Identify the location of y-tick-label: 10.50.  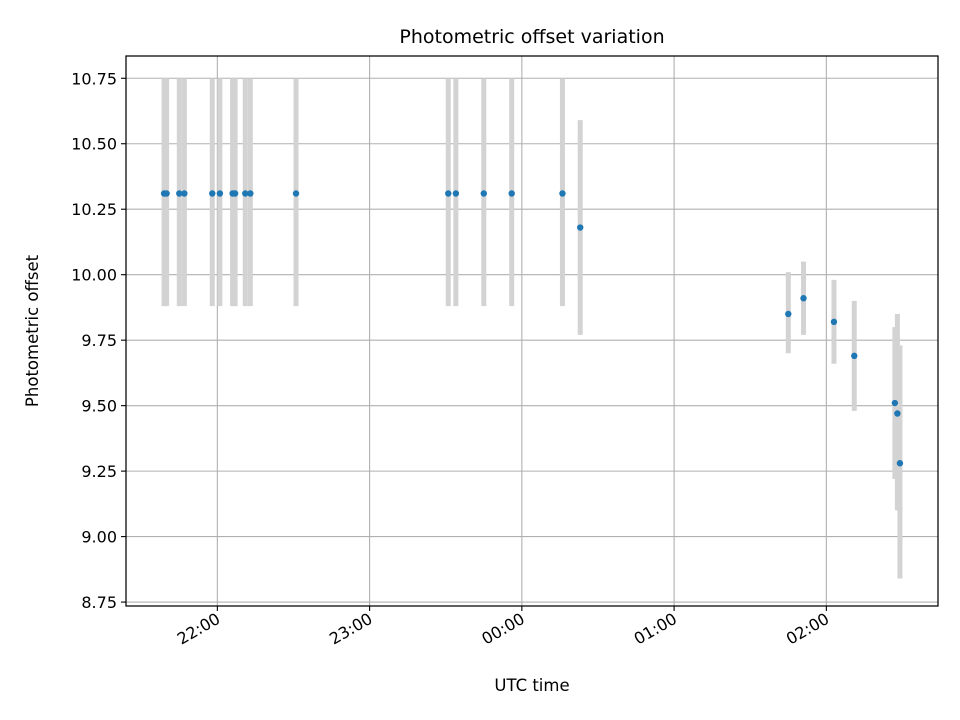
(94, 144).